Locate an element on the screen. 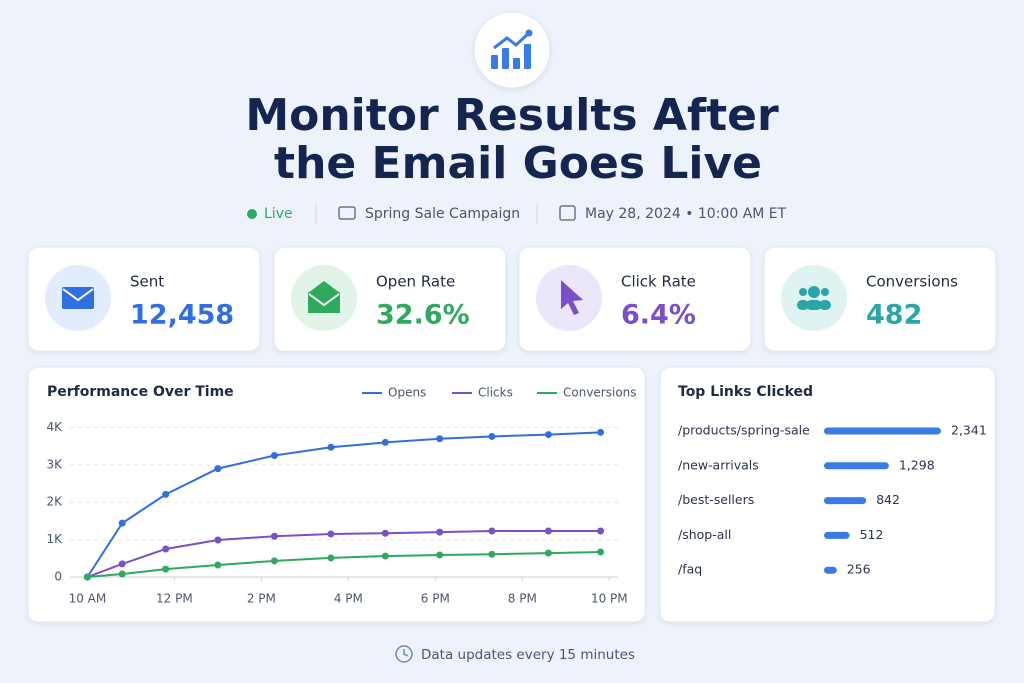  clock-icon is located at coordinates (404, 654).